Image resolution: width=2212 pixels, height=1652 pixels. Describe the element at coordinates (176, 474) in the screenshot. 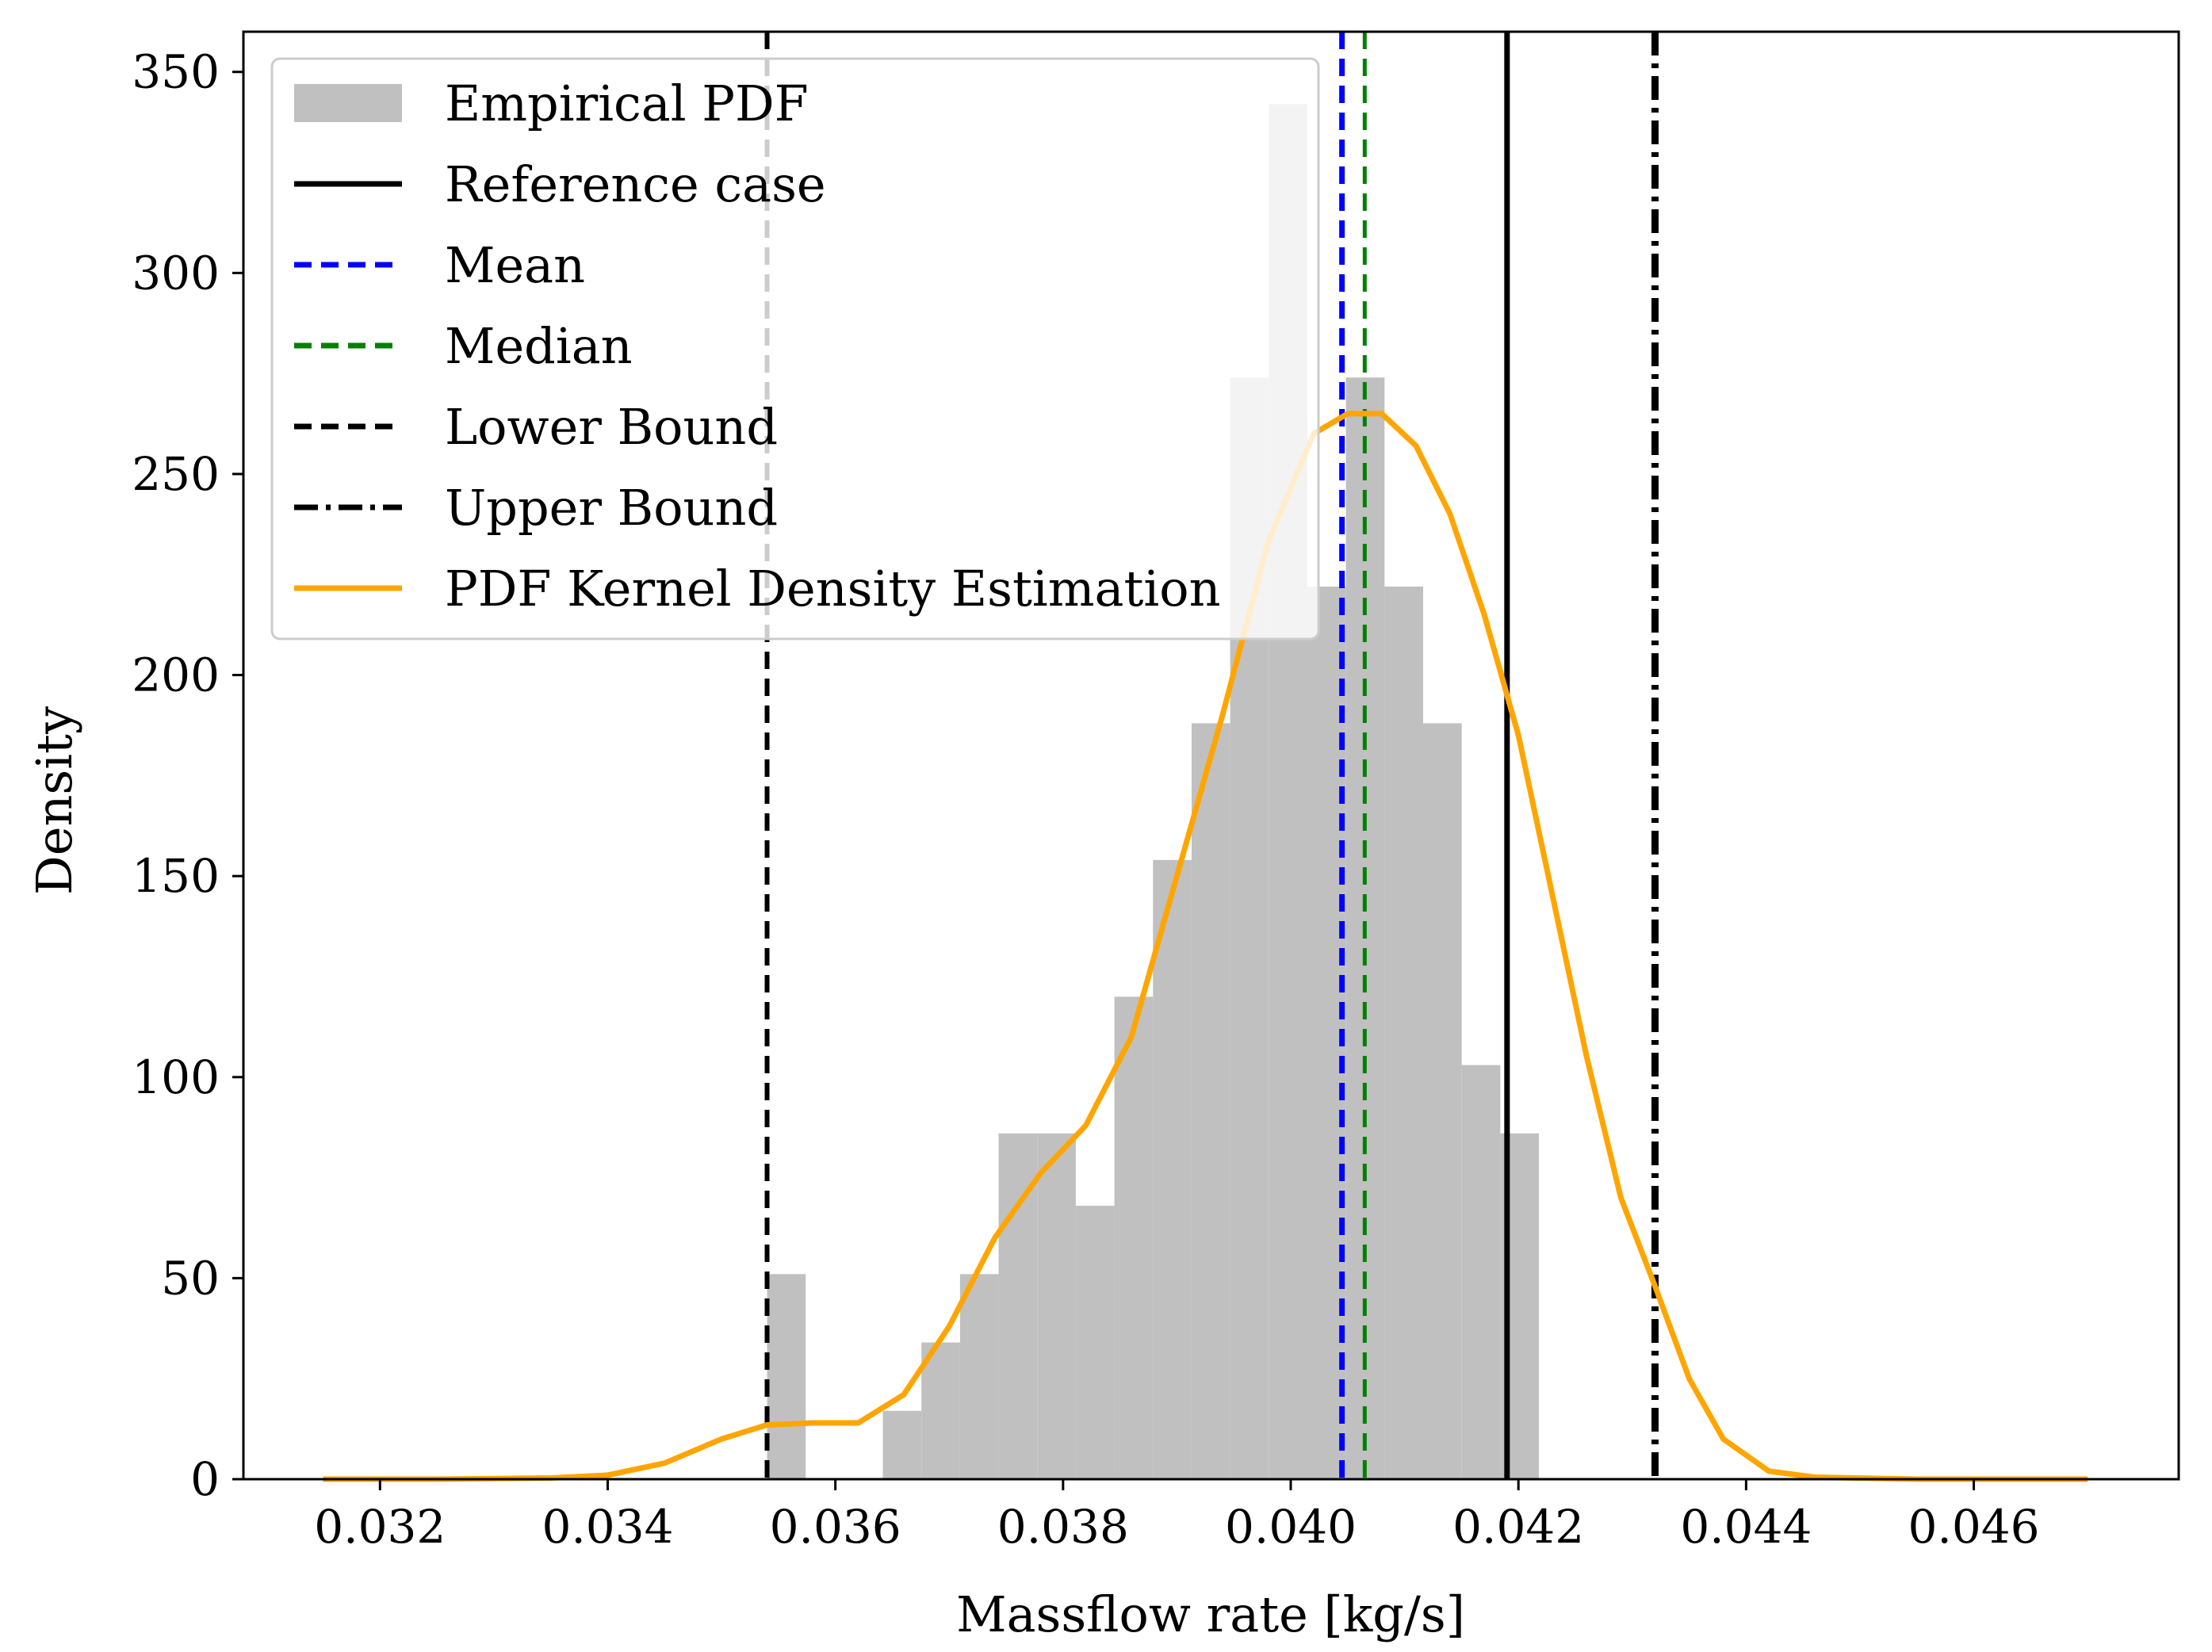

I see `y-tick-label: 250` at that location.